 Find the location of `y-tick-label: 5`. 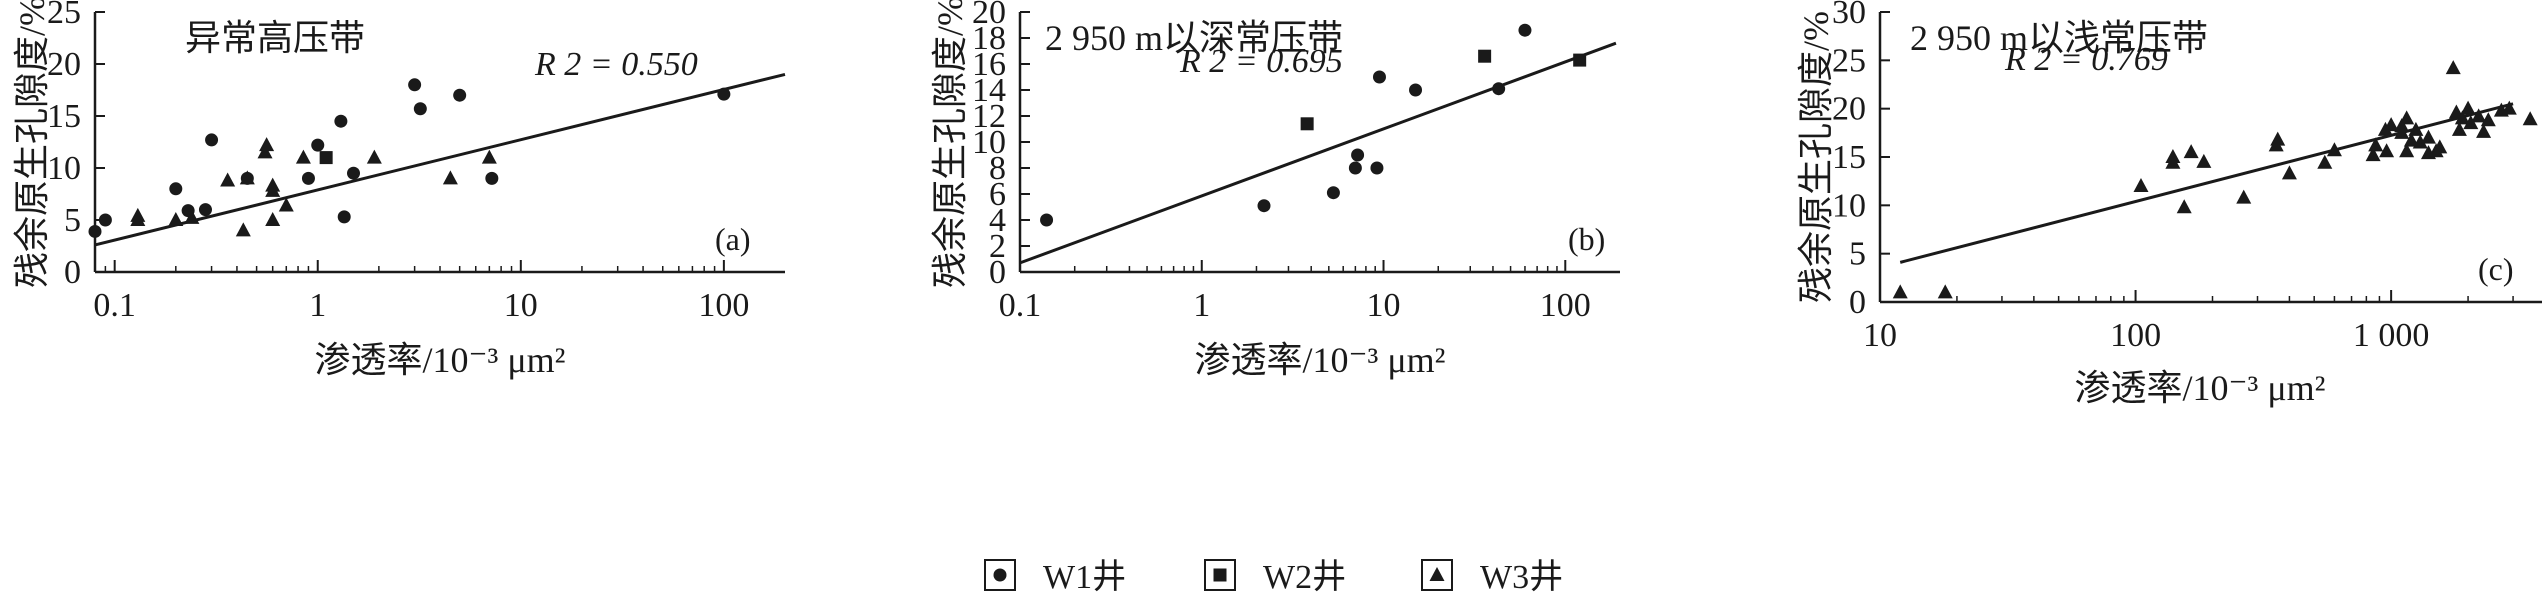

y-tick-label: 5 is located at coordinates (72, 220).